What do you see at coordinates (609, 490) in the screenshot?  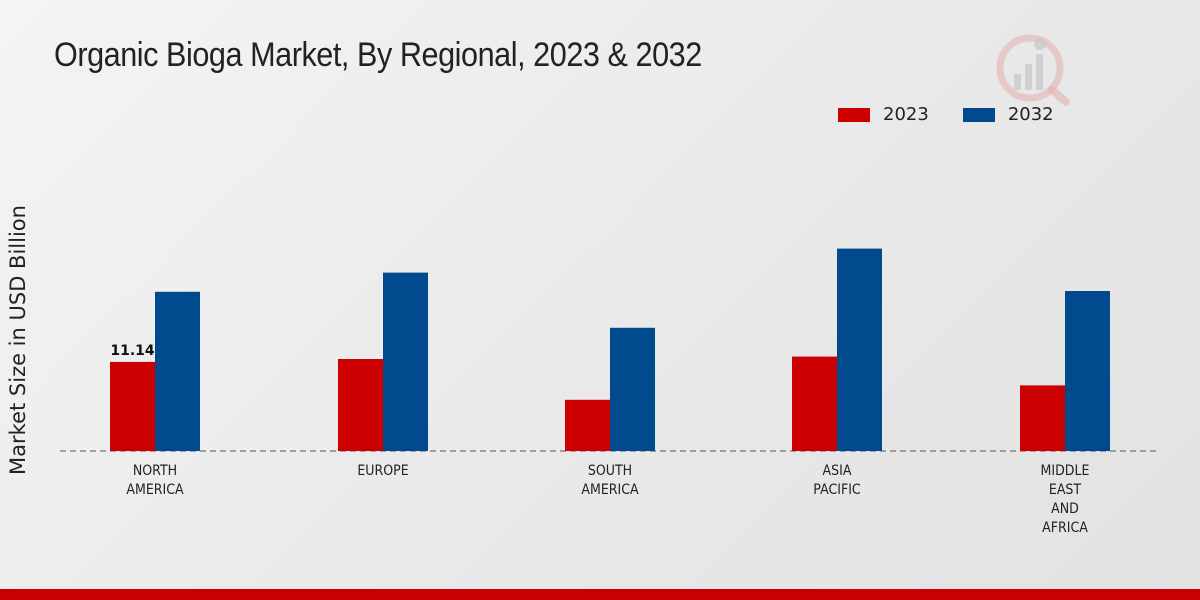 I see `x-tick-label-2-1: AMERICA` at bounding box center [609, 490].